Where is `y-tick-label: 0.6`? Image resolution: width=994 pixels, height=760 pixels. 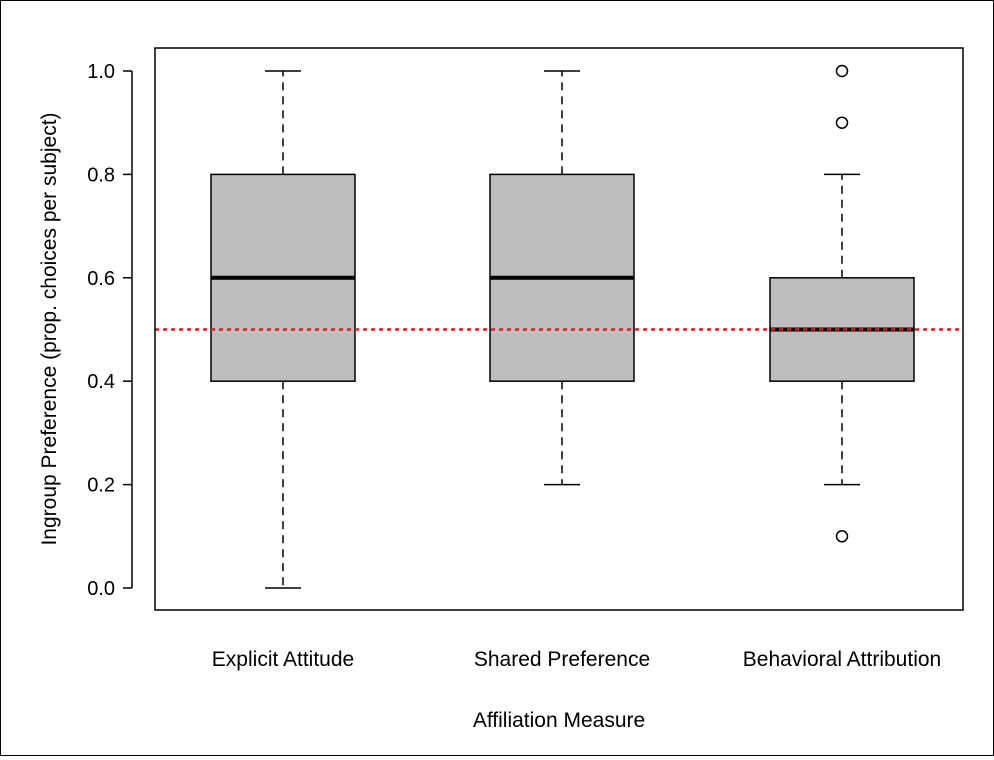
y-tick-label: 0.6 is located at coordinates (101, 279).